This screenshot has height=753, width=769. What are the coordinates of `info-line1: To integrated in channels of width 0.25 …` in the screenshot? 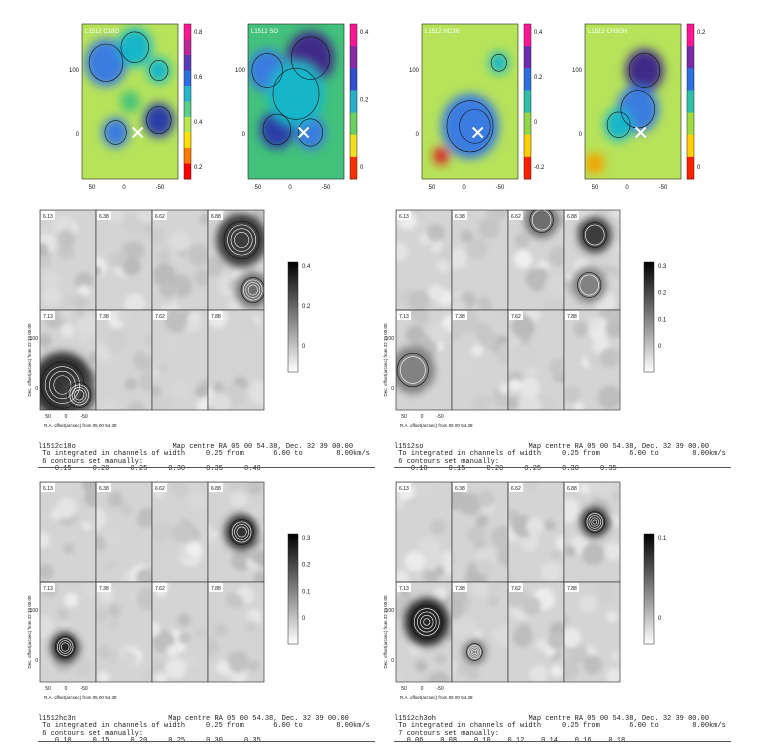 It's located at (562, 726).